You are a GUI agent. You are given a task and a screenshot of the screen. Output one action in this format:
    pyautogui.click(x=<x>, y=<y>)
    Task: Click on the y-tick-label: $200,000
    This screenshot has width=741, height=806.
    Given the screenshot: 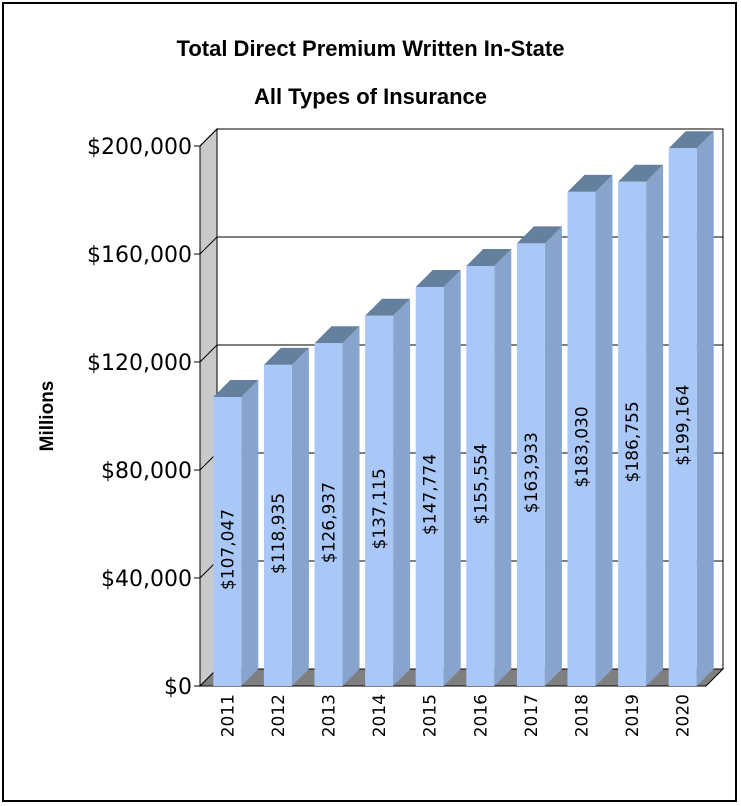 What is the action you would take?
    pyautogui.click(x=139, y=147)
    